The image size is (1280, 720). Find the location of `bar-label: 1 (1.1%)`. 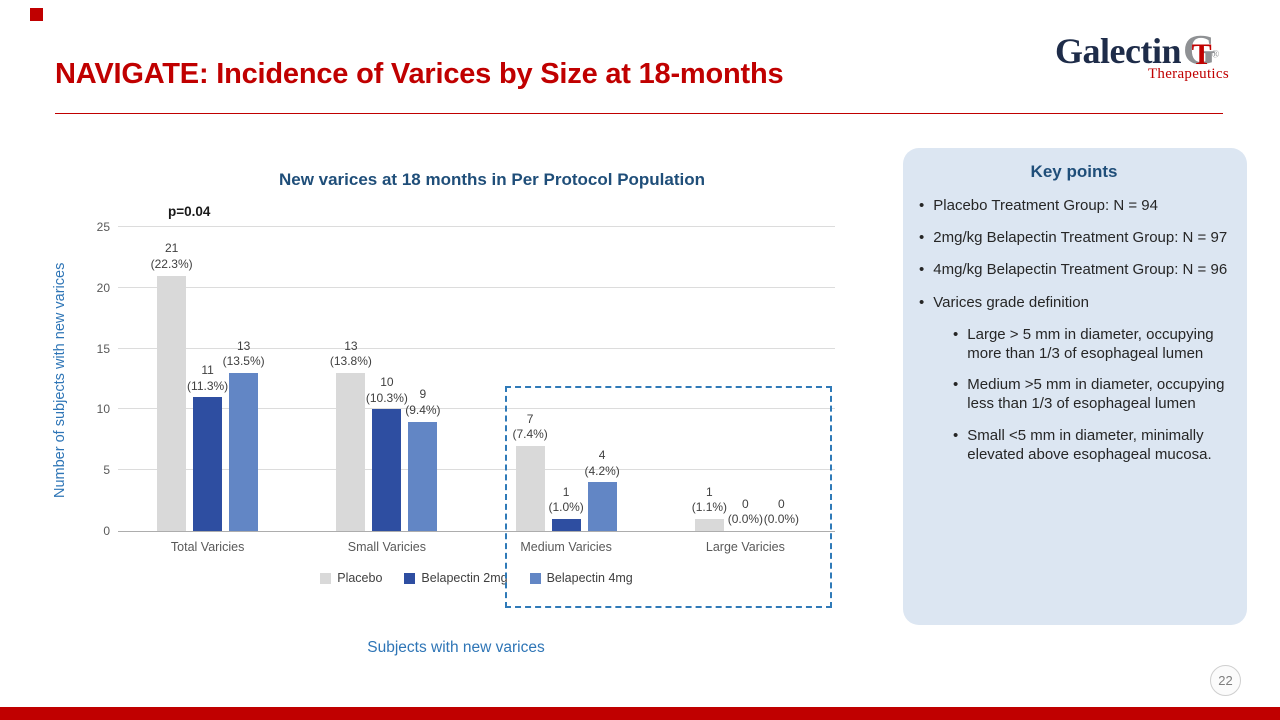

bar-label: 1 (1.1%) is located at coordinates (709, 500).